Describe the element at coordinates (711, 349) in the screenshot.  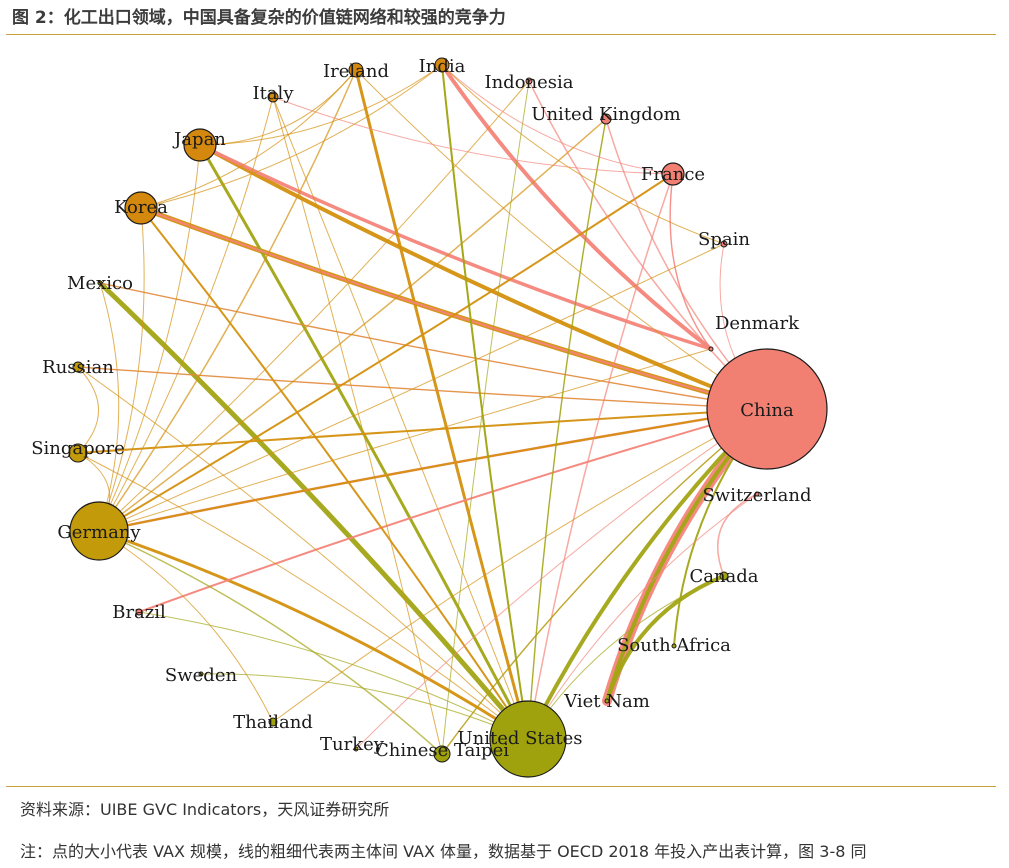
I see `node-denmark` at that location.